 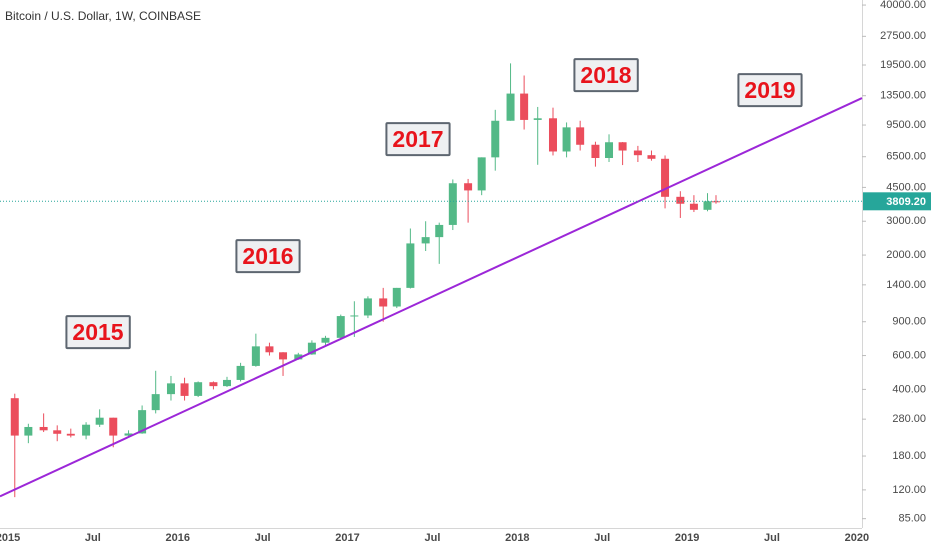 What do you see at coordinates (909, 322) in the screenshot?
I see `y-tick-label: 900.00` at bounding box center [909, 322].